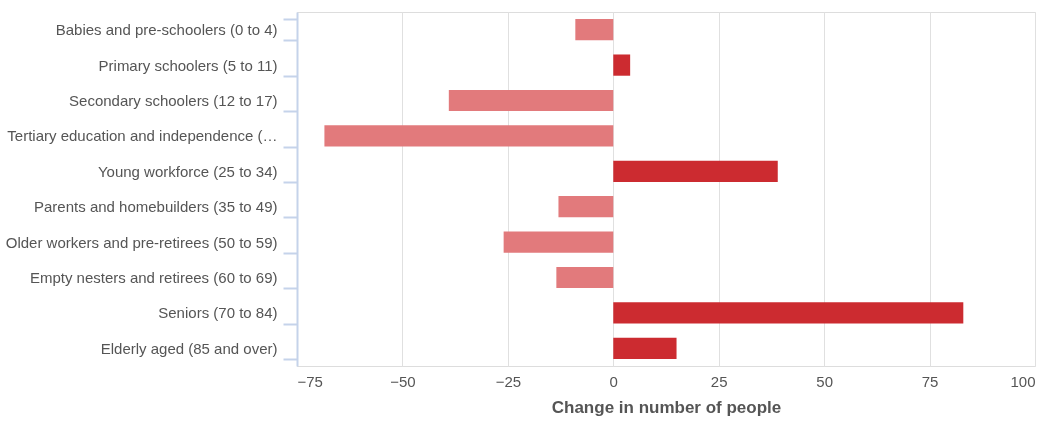 The width and height of the screenshot is (1052, 427). What do you see at coordinates (187, 171) in the screenshot?
I see `y-tick-label: Young workforce (25 to 34)` at bounding box center [187, 171].